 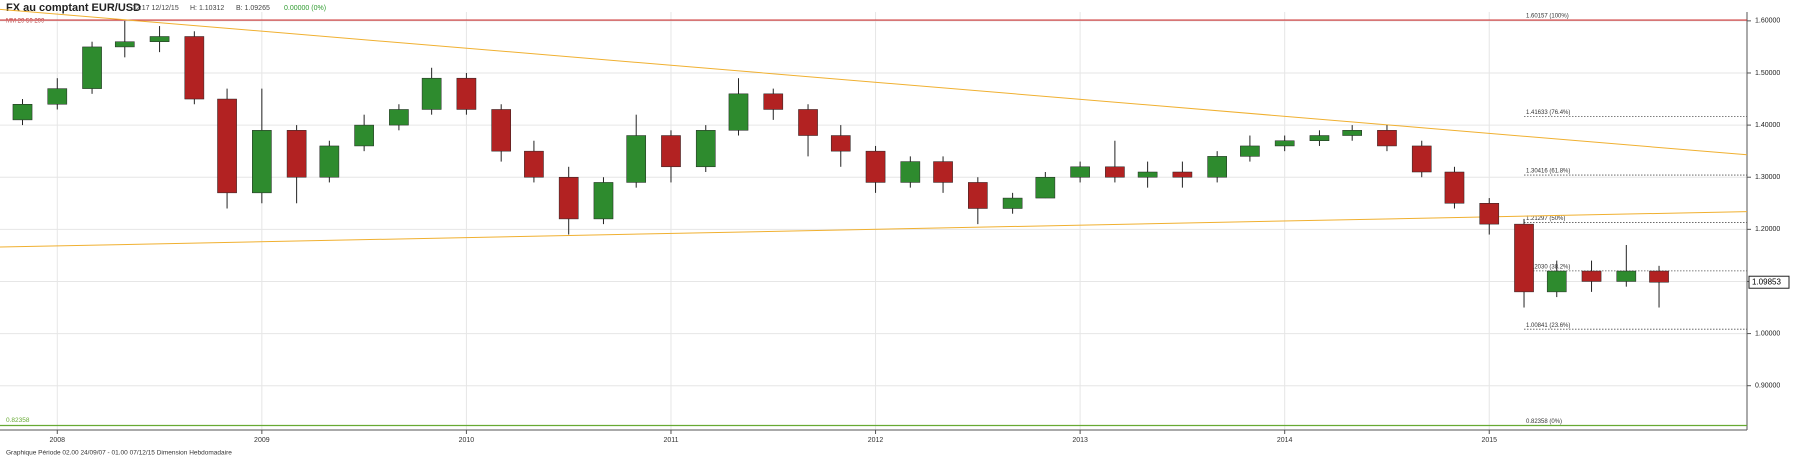 What do you see at coordinates (25, 22) in the screenshot?
I see `indicator: MM 20 50 200` at bounding box center [25, 22].